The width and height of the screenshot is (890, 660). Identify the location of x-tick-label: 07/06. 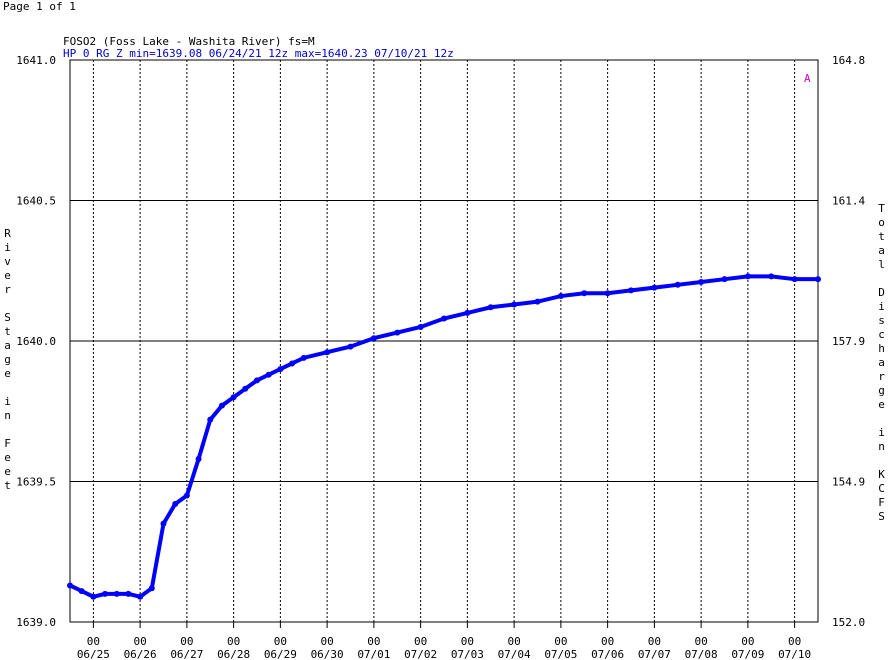
(607, 654).